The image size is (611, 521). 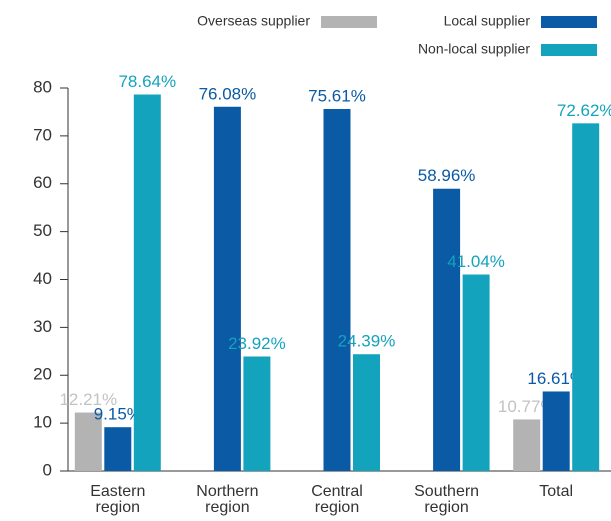 What do you see at coordinates (367, 341) in the screenshot?
I see `value-label: 24.39%` at bounding box center [367, 341].